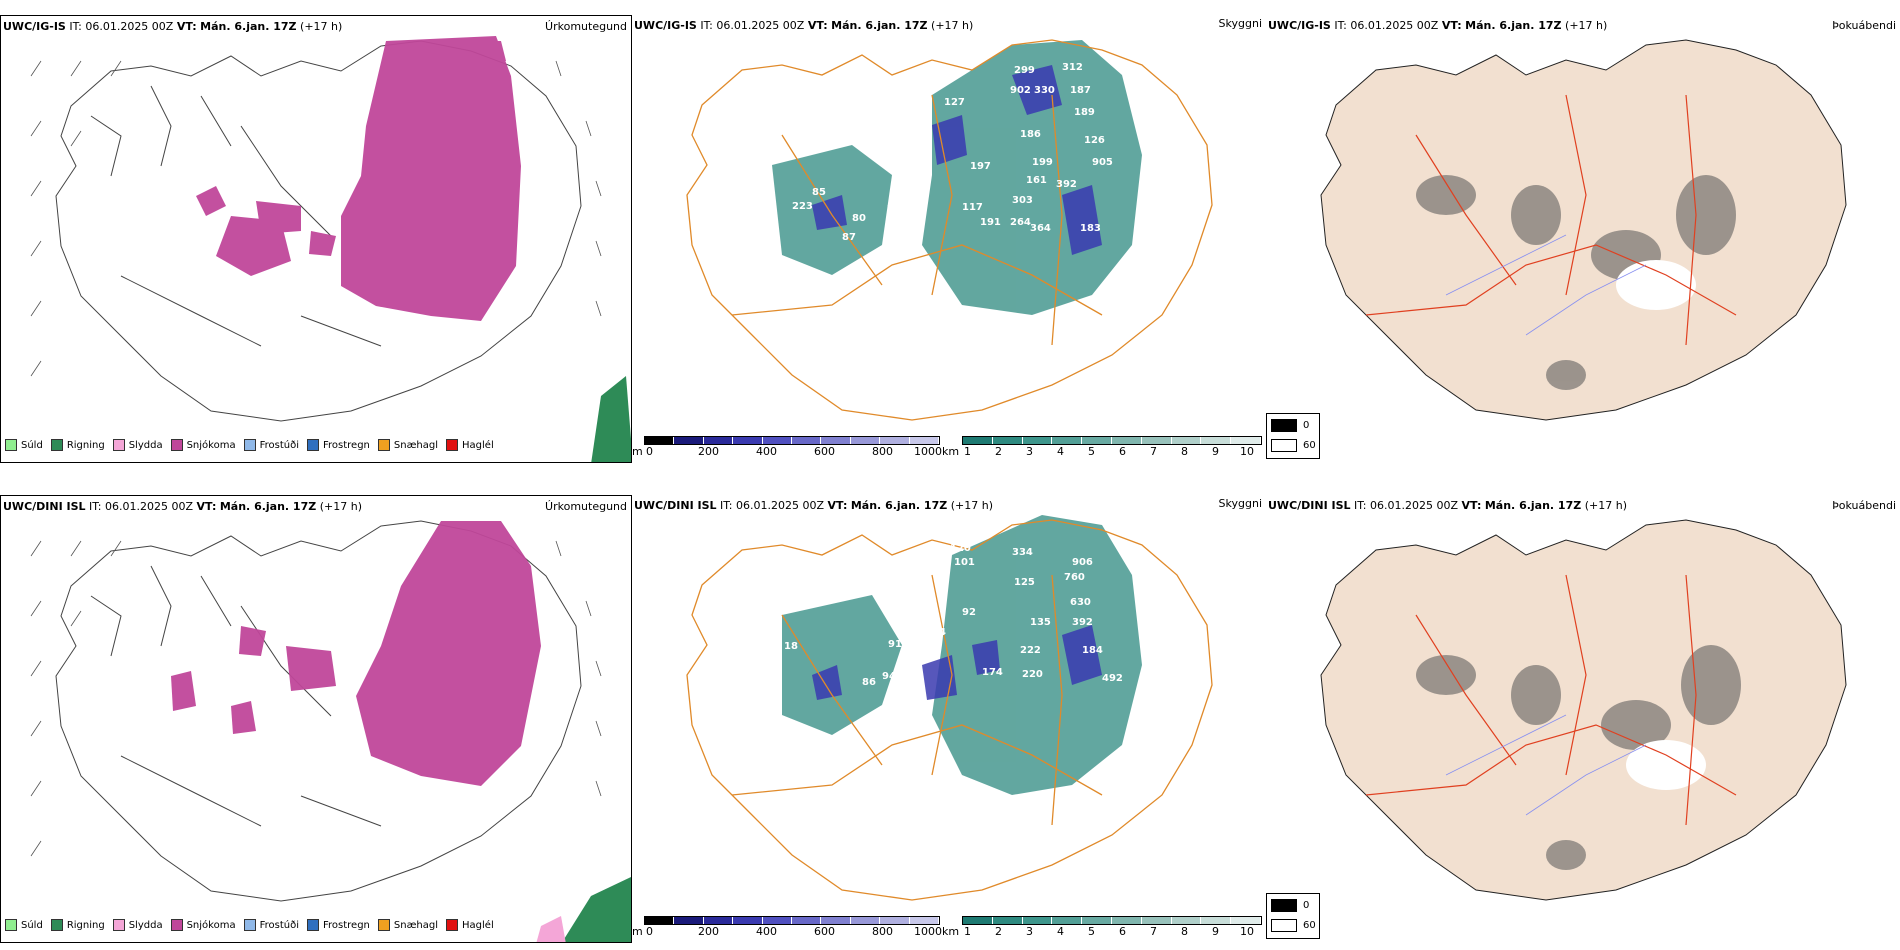 This screenshot has width=1900, height=950. Describe the element at coordinates (892, 560) in the screenshot. I see `visibility-value-label: 198` at that location.